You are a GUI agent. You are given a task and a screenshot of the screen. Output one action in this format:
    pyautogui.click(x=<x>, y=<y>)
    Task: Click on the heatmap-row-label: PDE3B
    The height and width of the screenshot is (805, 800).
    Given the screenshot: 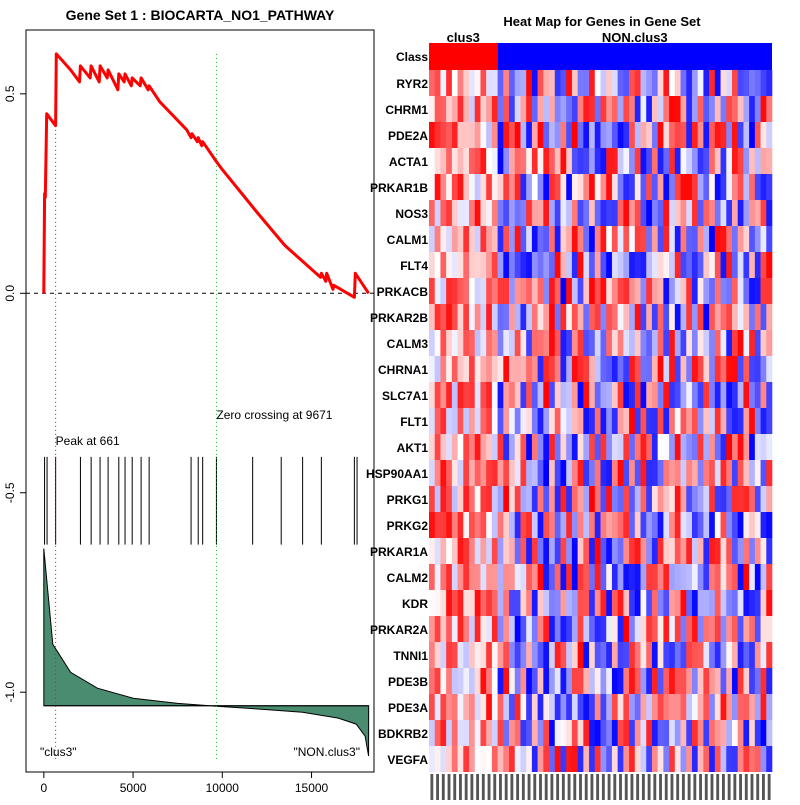 What is the action you would take?
    pyautogui.click(x=408, y=682)
    